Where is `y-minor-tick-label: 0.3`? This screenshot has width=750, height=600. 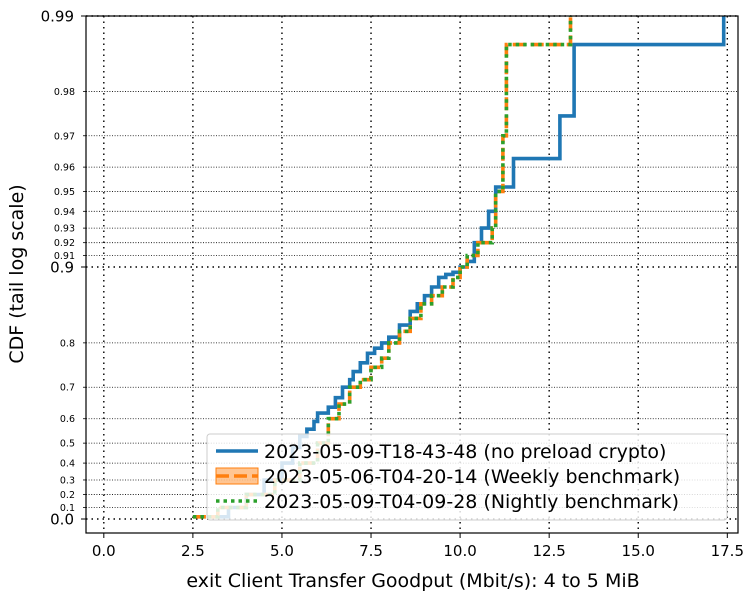 y-minor-tick-label: 0.3 is located at coordinates (67, 480).